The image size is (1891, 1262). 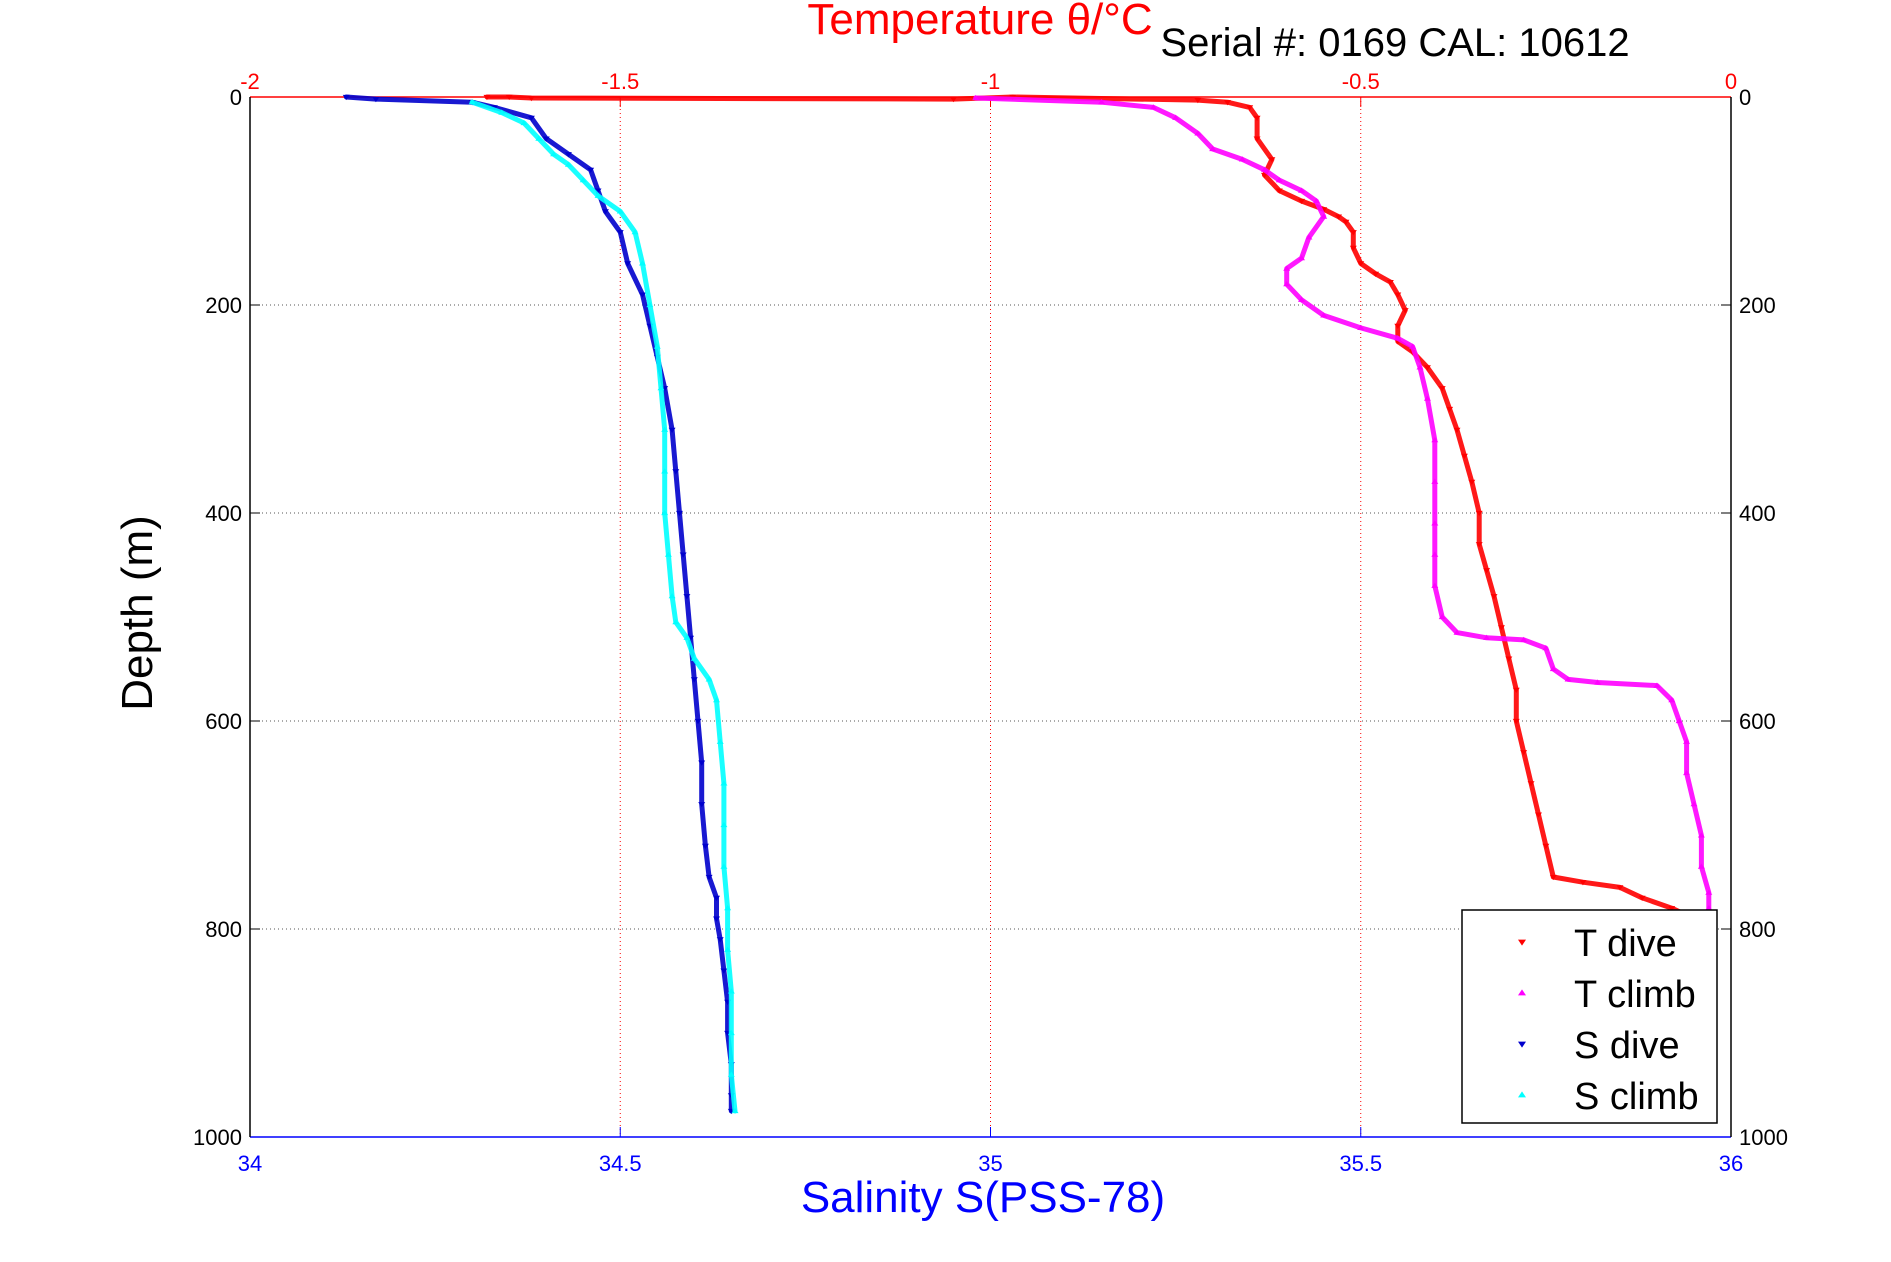 What do you see at coordinates (983, 1197) in the screenshot?
I see `x-axis-label: Salinity S(PSS-78)` at bounding box center [983, 1197].